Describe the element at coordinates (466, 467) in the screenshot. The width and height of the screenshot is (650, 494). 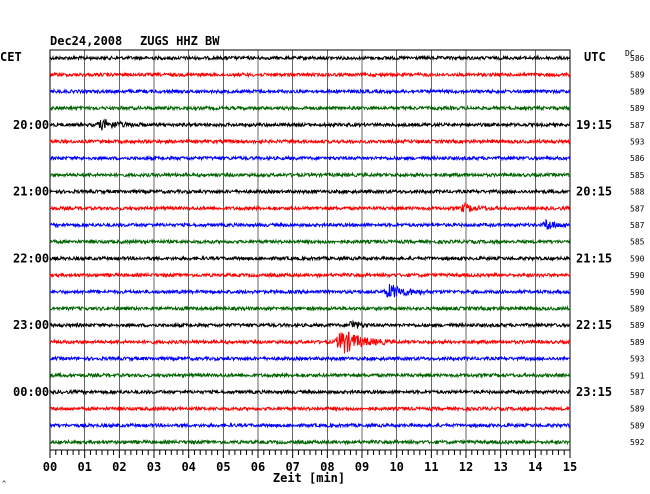
I see `x-tick-label: 12` at that location.